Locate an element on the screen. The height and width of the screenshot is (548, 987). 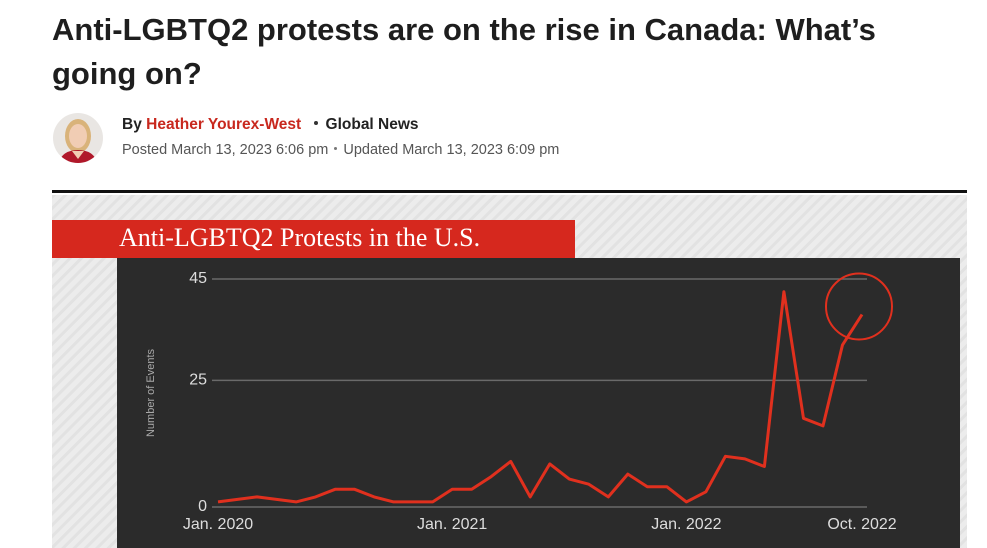
x-tick-label: Jan. 2020 is located at coordinates (218, 524).